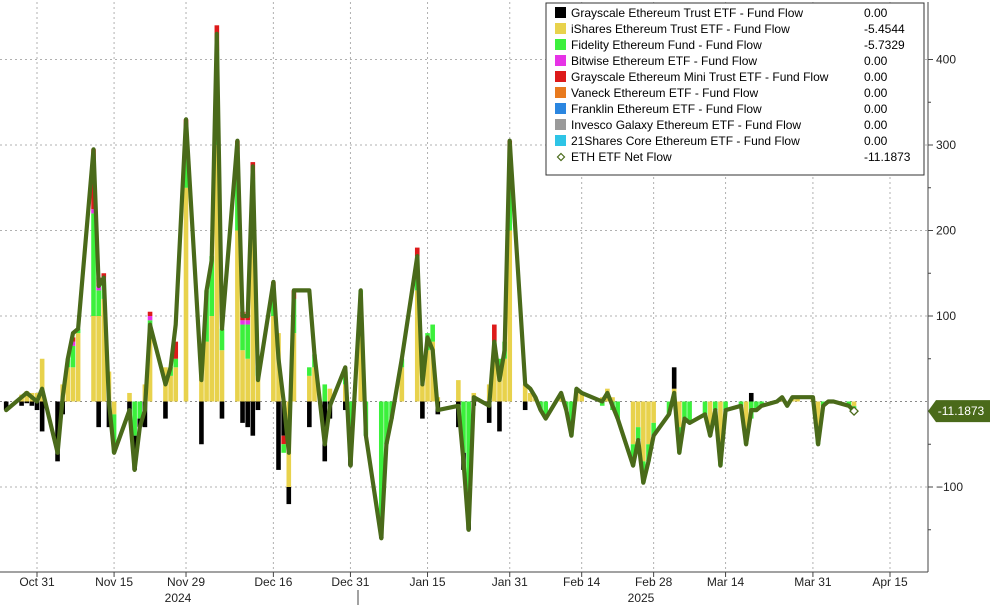 The image size is (990, 605). I want to click on x-year-label: 2025, so click(641, 598).